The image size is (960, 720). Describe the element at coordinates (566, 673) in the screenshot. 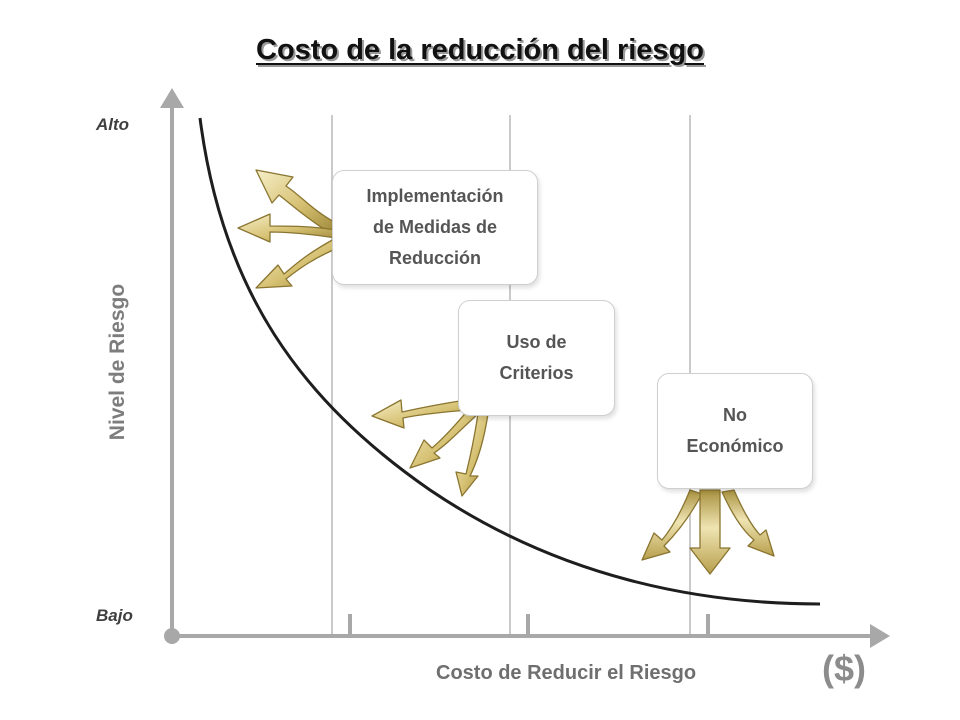

I see `x-axis-label: Costo de Reducir el Riesgo` at that location.